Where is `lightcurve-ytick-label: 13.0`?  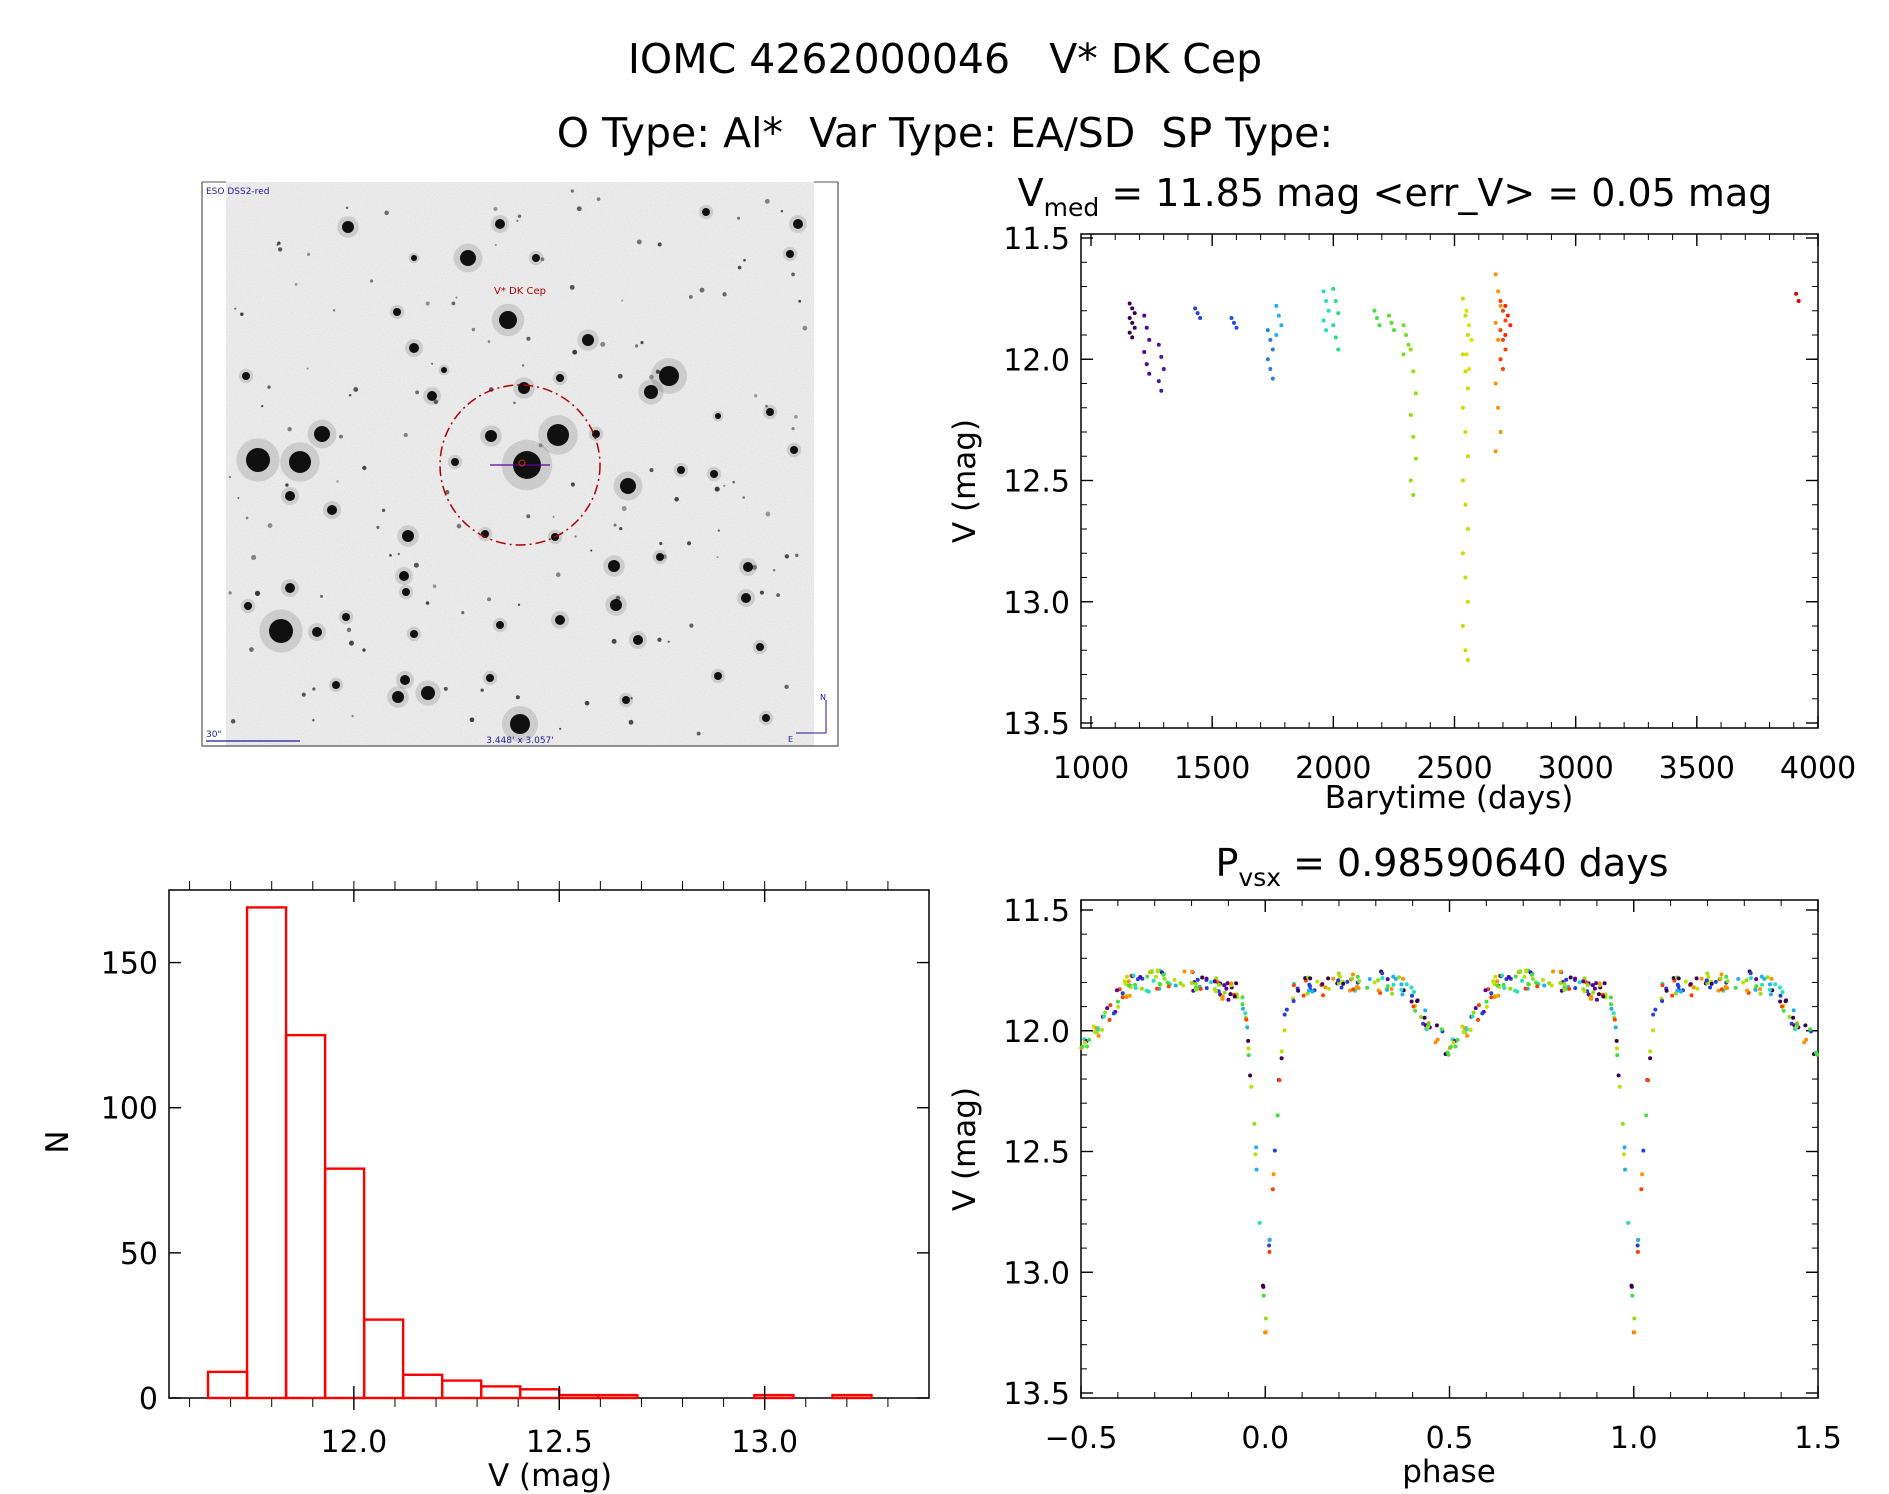
lightcurve-ytick-label: 13.0 is located at coordinates (1036, 603).